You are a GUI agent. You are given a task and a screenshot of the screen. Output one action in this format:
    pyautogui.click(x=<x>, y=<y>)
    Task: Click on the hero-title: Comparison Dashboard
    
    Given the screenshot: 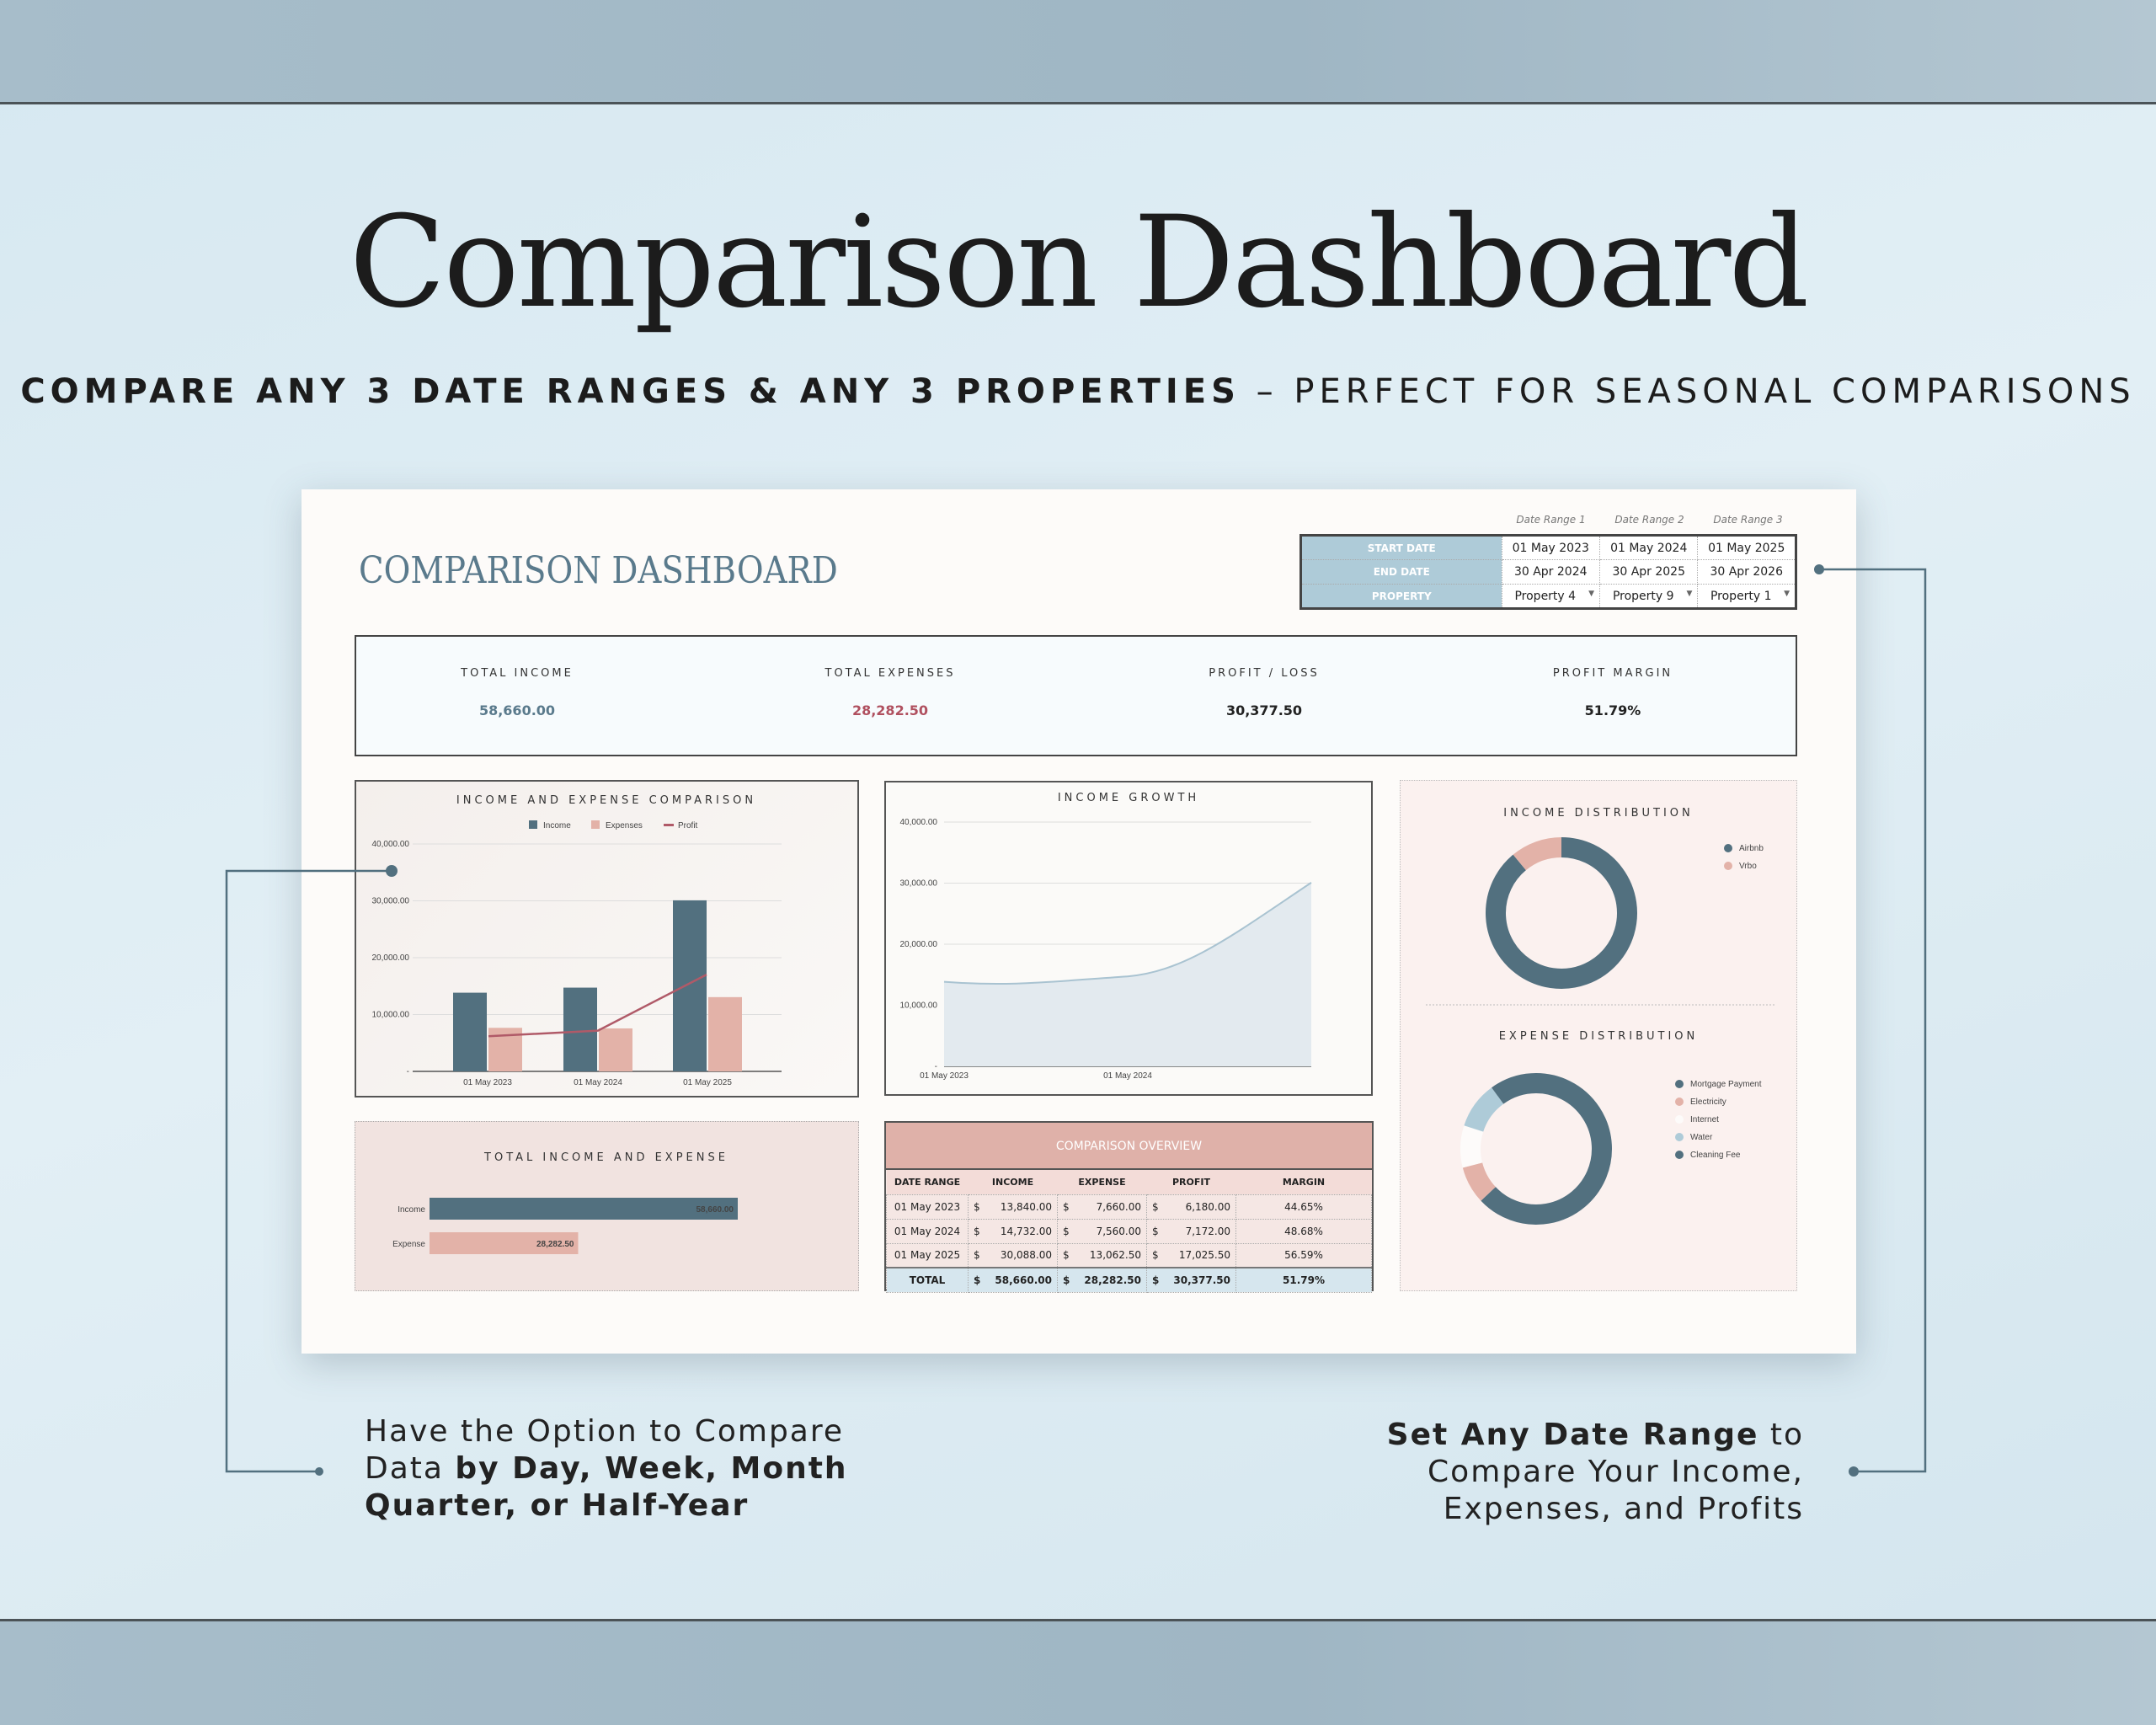 What is the action you would take?
    pyautogui.click(x=1079, y=263)
    